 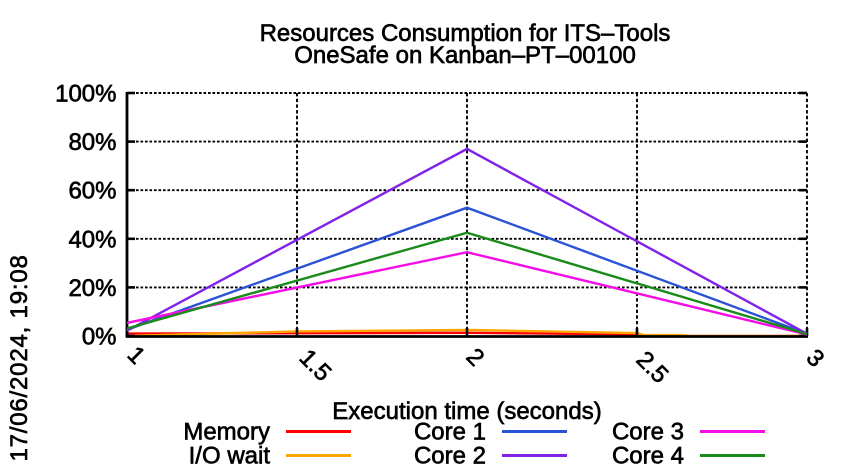 What do you see at coordinates (465, 33) in the screenshot?
I see `svg-text:Resources Consumption for ITS–: Resources Consumption for ITS–Tools` at bounding box center [465, 33].